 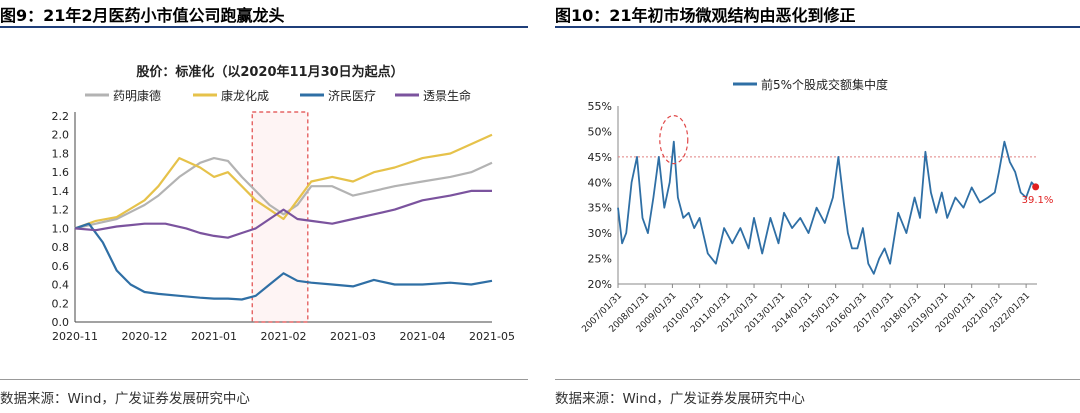 What do you see at coordinates (600, 284) in the screenshot?
I see `y-tick-label: 20%` at bounding box center [600, 284].